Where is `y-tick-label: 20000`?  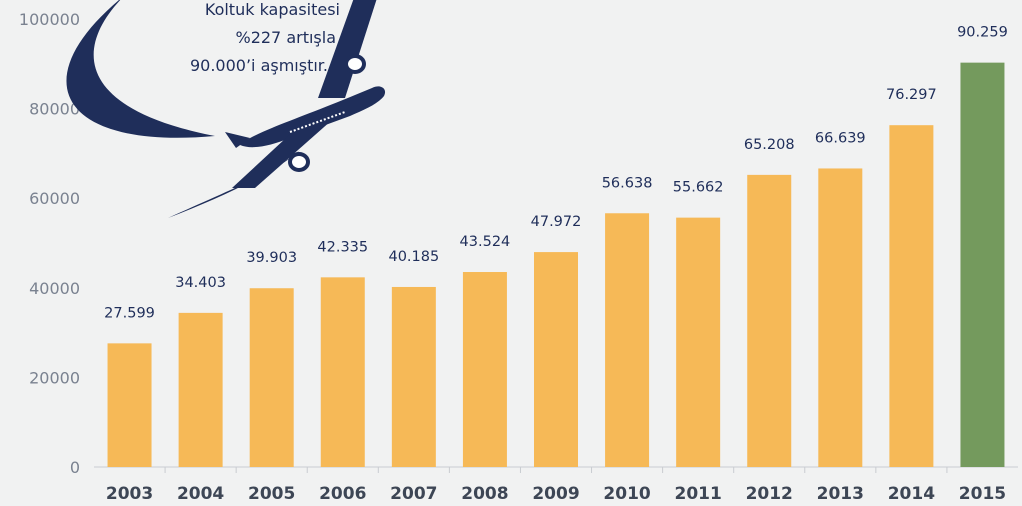 y-tick-label: 20000 is located at coordinates (54, 377).